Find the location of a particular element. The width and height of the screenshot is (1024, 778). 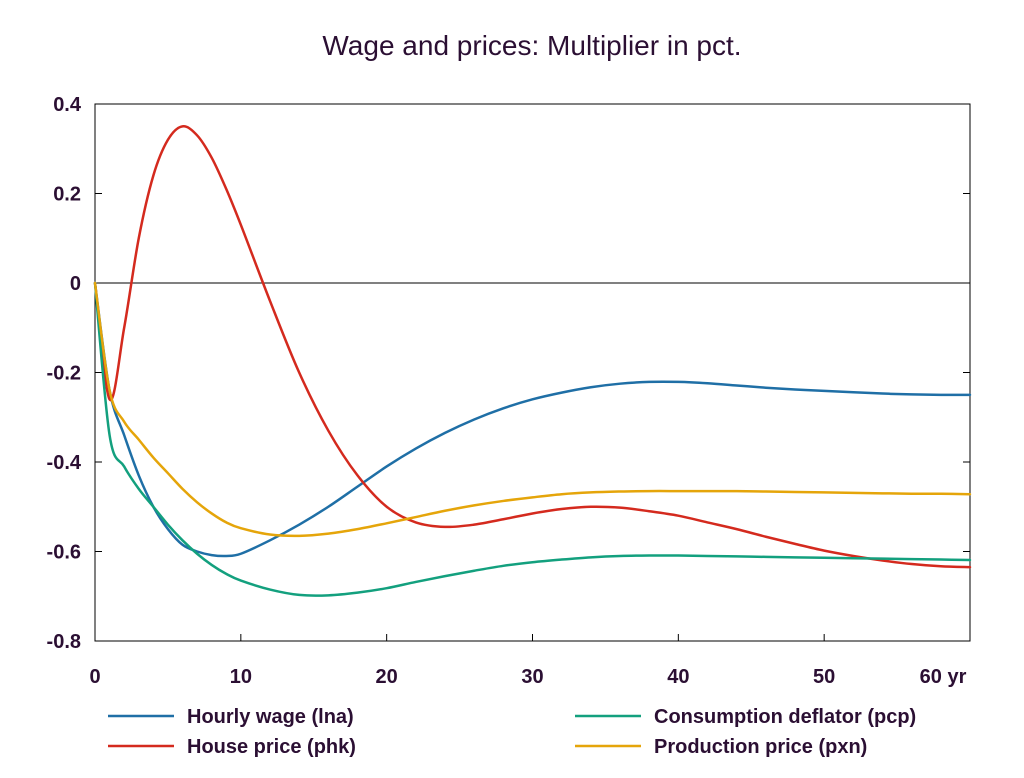

y-tick-label: -0.4 is located at coordinates (64, 463).